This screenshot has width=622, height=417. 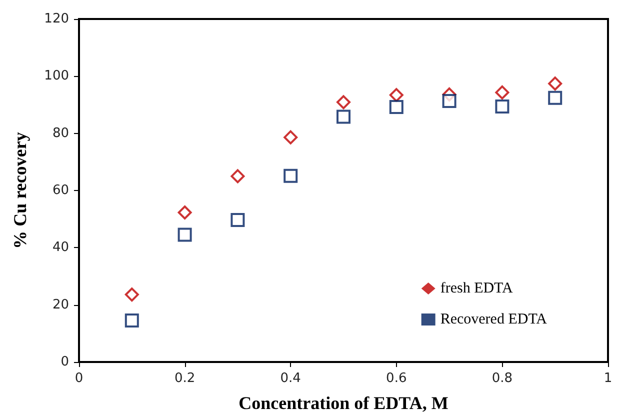 I want to click on x-tick-label: 0.2, so click(x=185, y=378).